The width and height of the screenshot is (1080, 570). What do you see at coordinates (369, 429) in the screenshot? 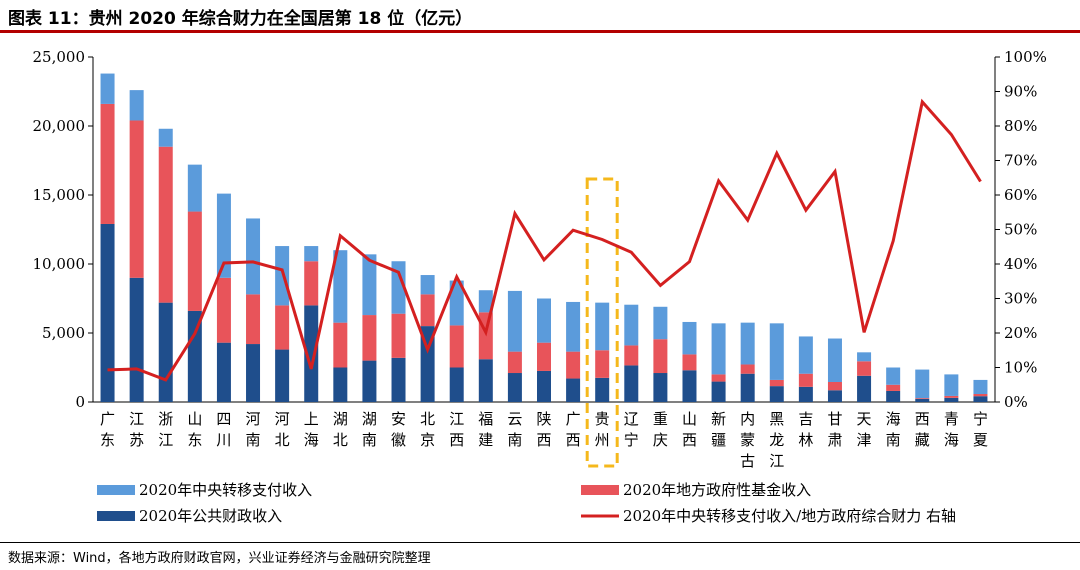
I see `x-tick-label: 湖南` at bounding box center [369, 429].